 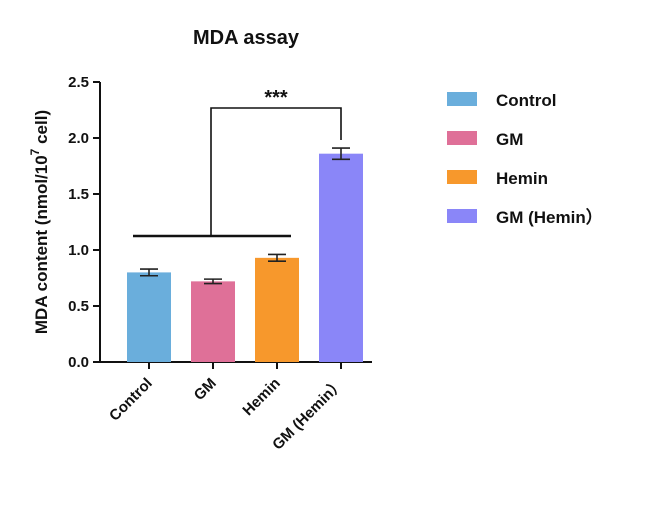 What do you see at coordinates (526, 100) in the screenshot?
I see `legend-label-0: Control` at bounding box center [526, 100].